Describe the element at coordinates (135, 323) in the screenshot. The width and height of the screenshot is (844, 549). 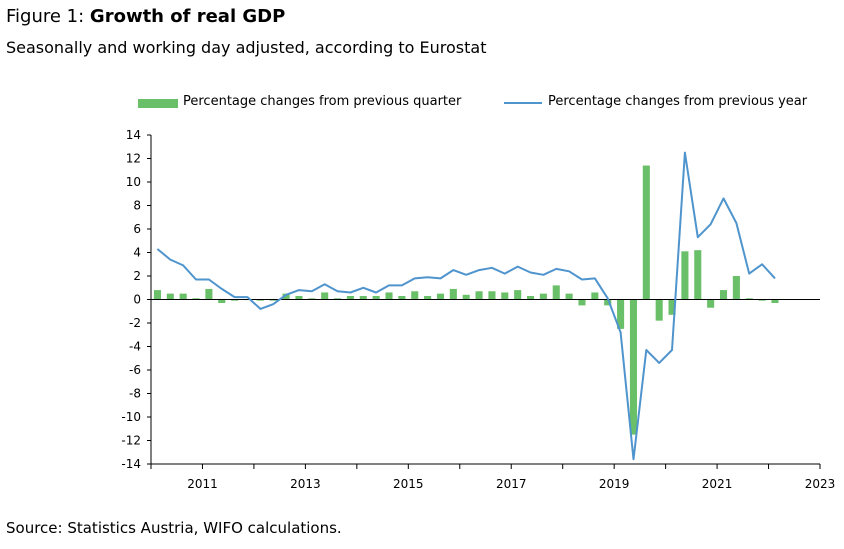
I see `y-tick-label: -2` at that location.